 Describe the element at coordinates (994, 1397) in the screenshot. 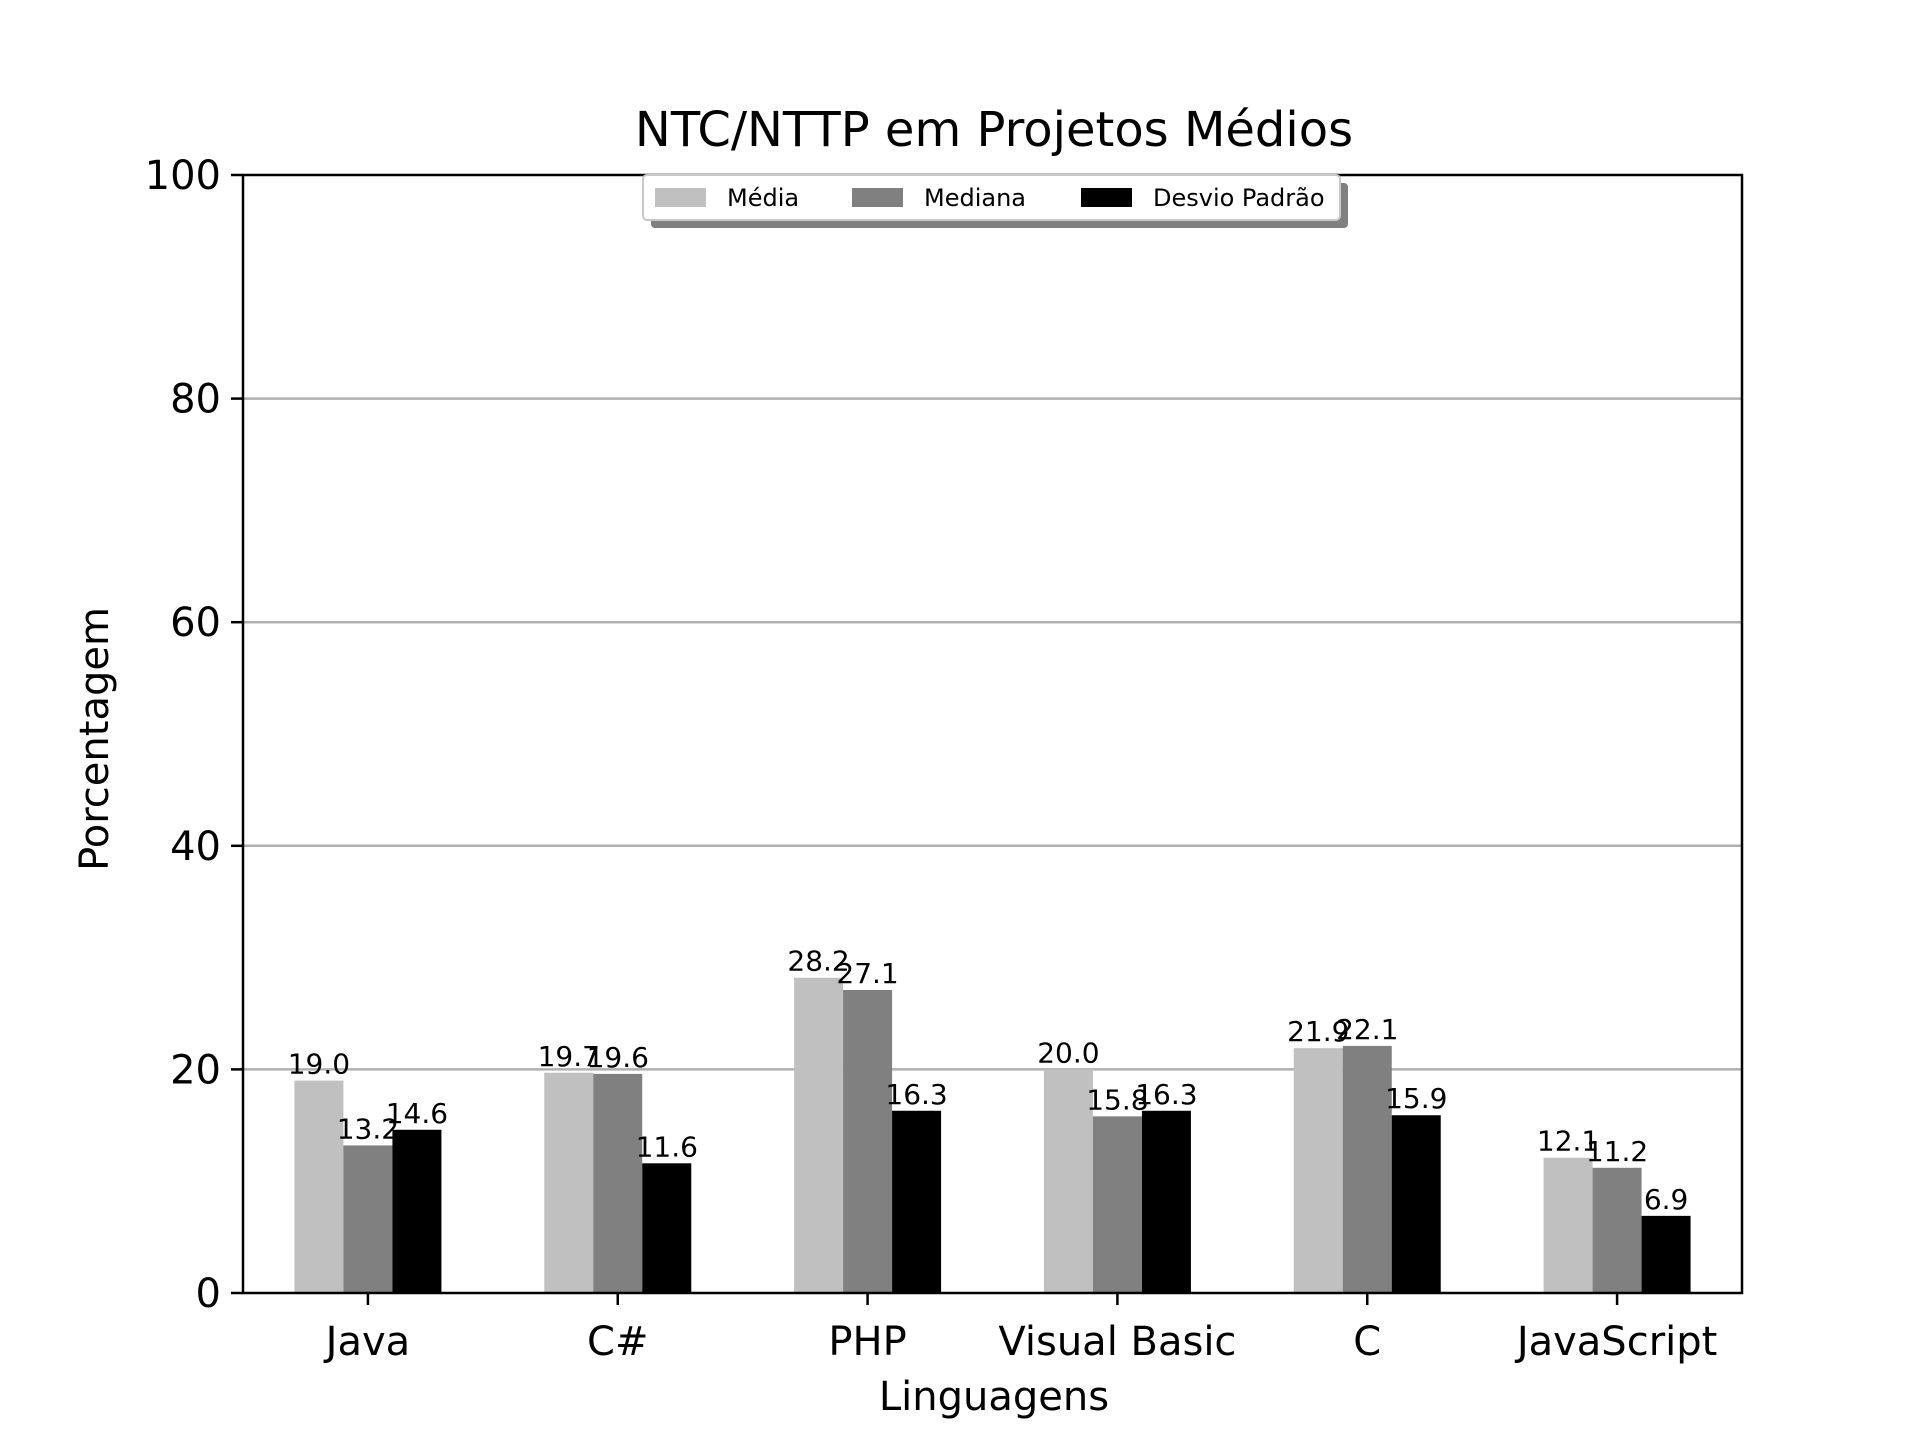

I see `x-axis-label: Linguagens` at that location.